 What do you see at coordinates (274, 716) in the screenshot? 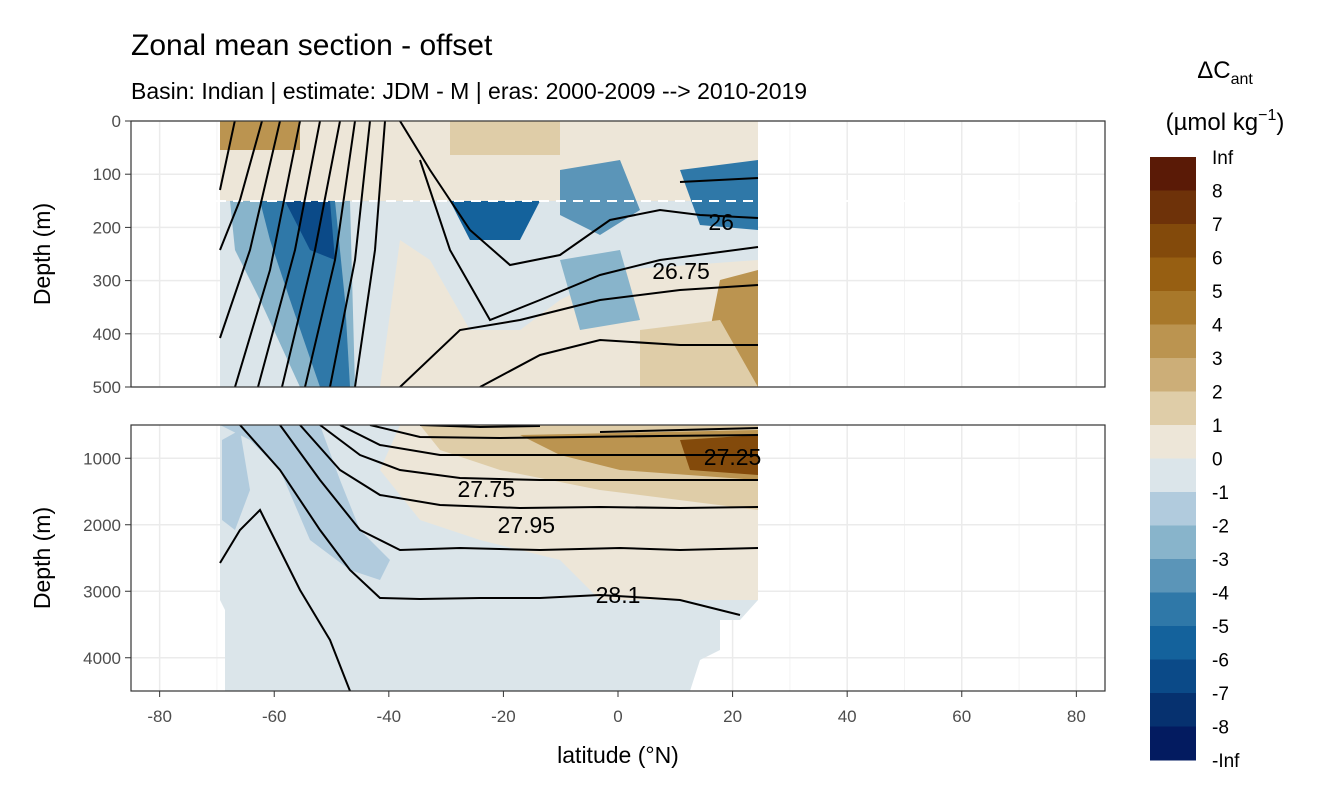
I see `x-tick-label: -60` at bounding box center [274, 716].